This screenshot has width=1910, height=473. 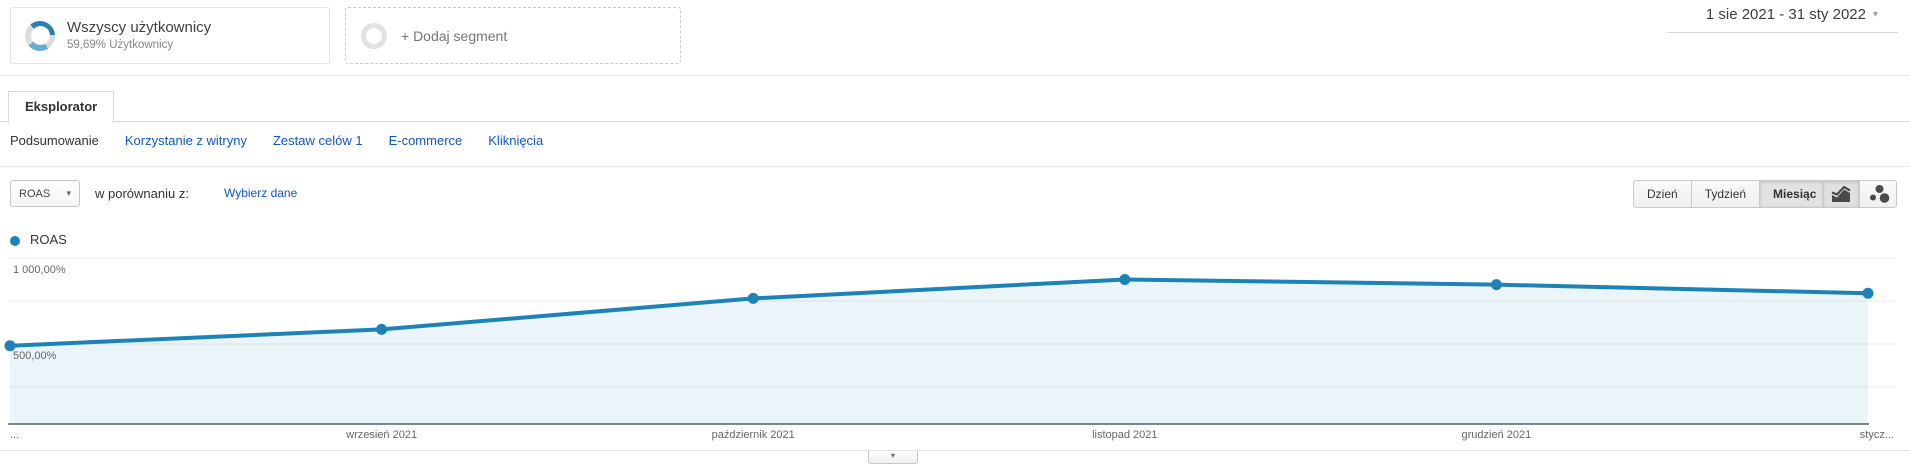 I want to click on subtab-site-usage: Korzystanie z witryny, so click(x=185, y=140).